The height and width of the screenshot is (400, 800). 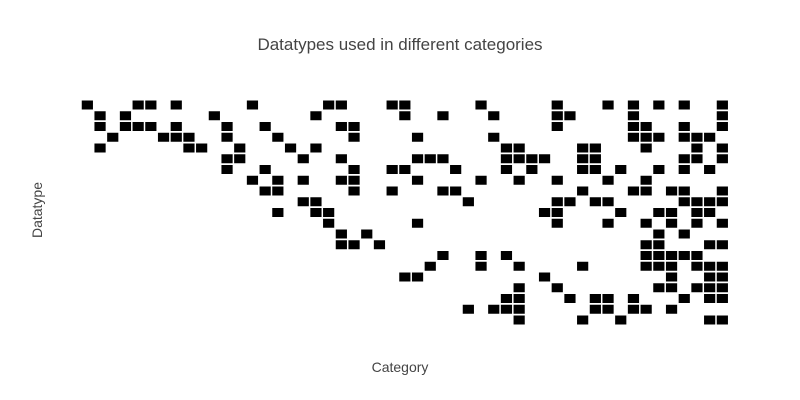 What do you see at coordinates (400, 367) in the screenshot?
I see `x-axis-label: Category` at bounding box center [400, 367].